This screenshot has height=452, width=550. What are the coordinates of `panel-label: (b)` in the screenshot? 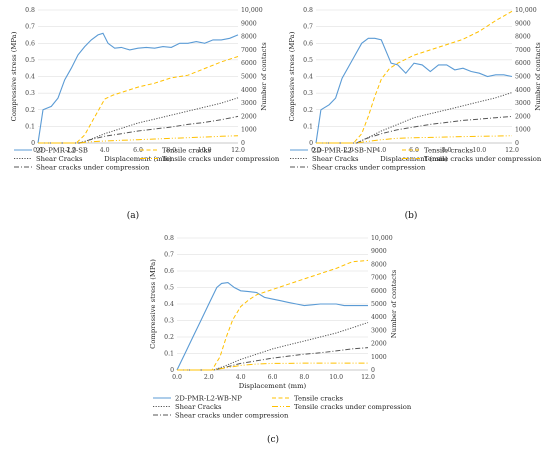 It's located at (411, 215).